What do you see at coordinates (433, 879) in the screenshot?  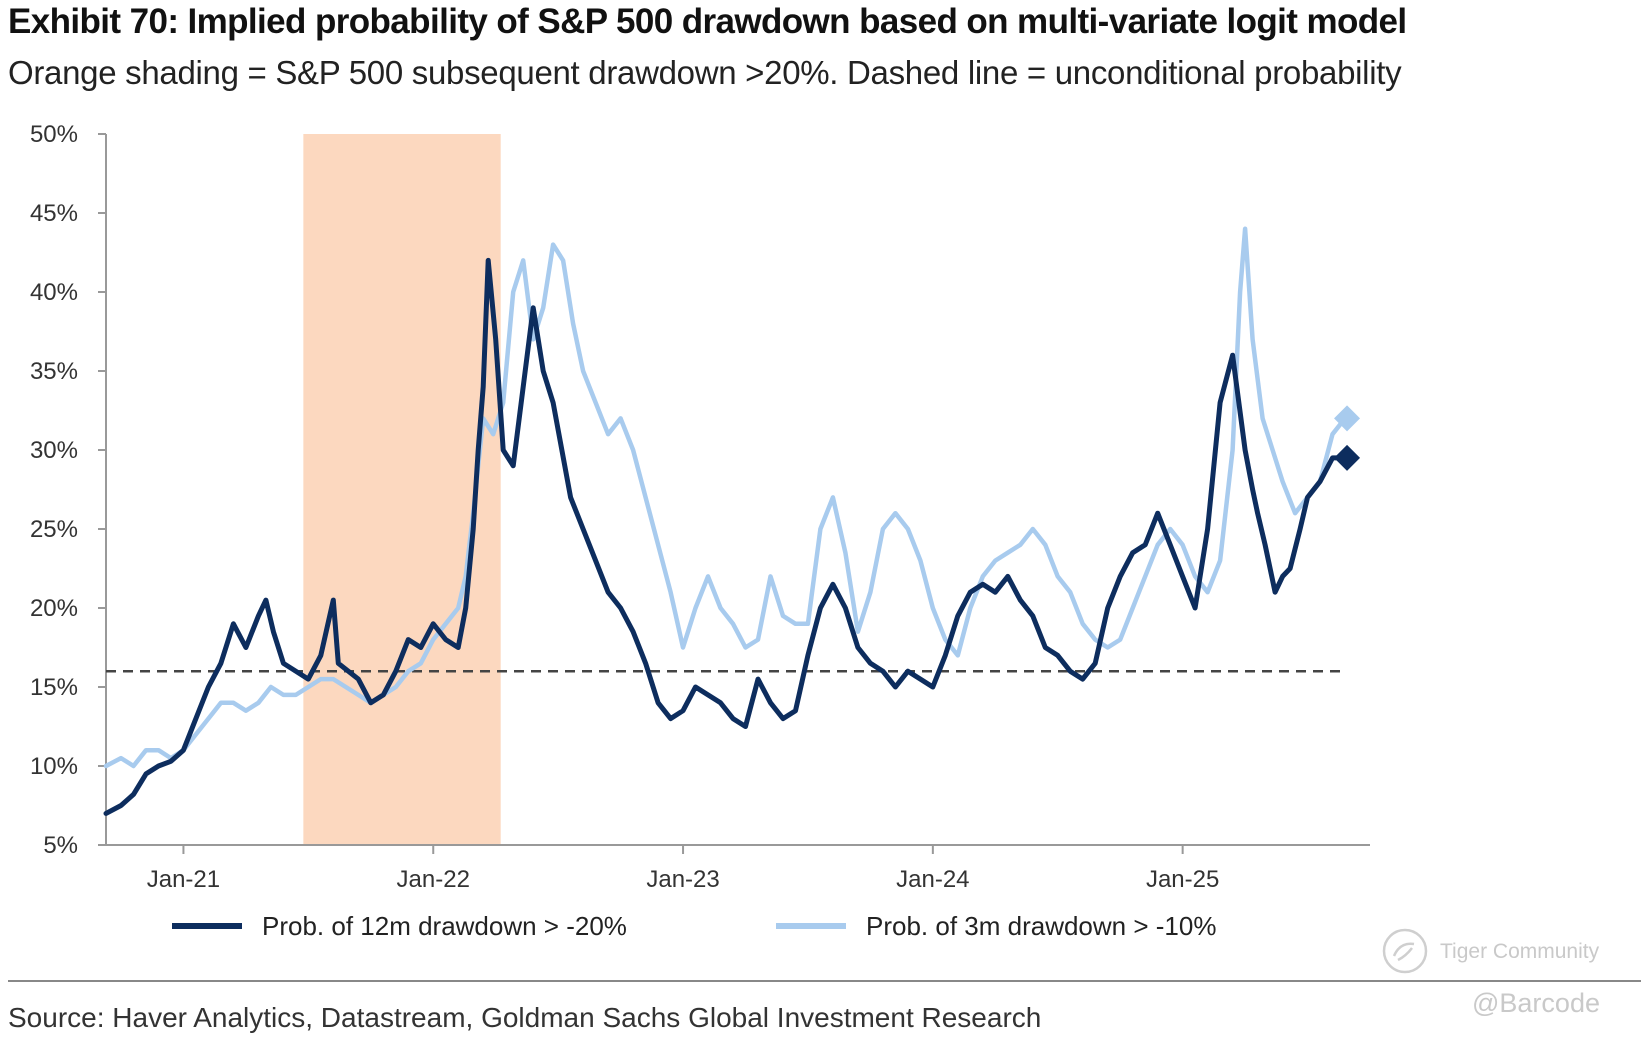 I see `x-tick-label: Jan-22` at bounding box center [433, 879].